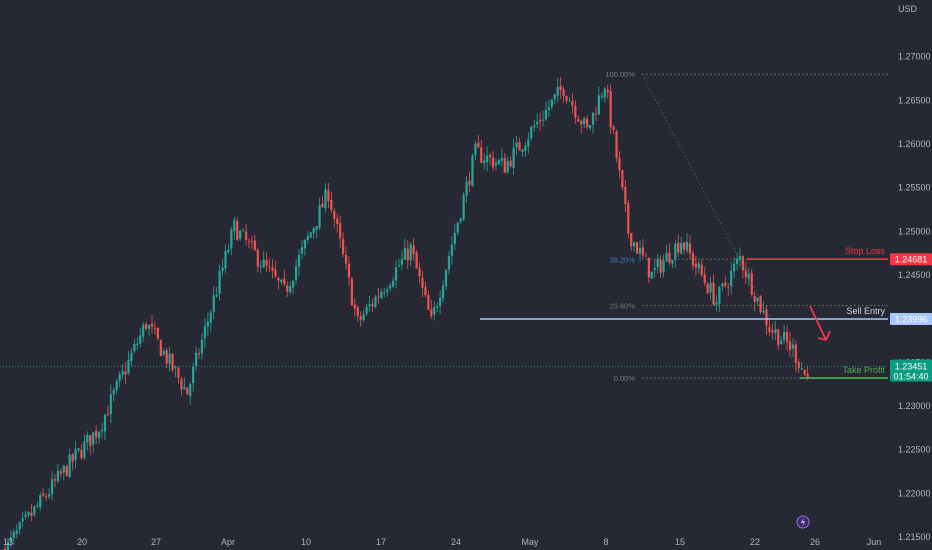  What do you see at coordinates (803, 522) in the screenshot?
I see `lightning-icon` at bounding box center [803, 522].